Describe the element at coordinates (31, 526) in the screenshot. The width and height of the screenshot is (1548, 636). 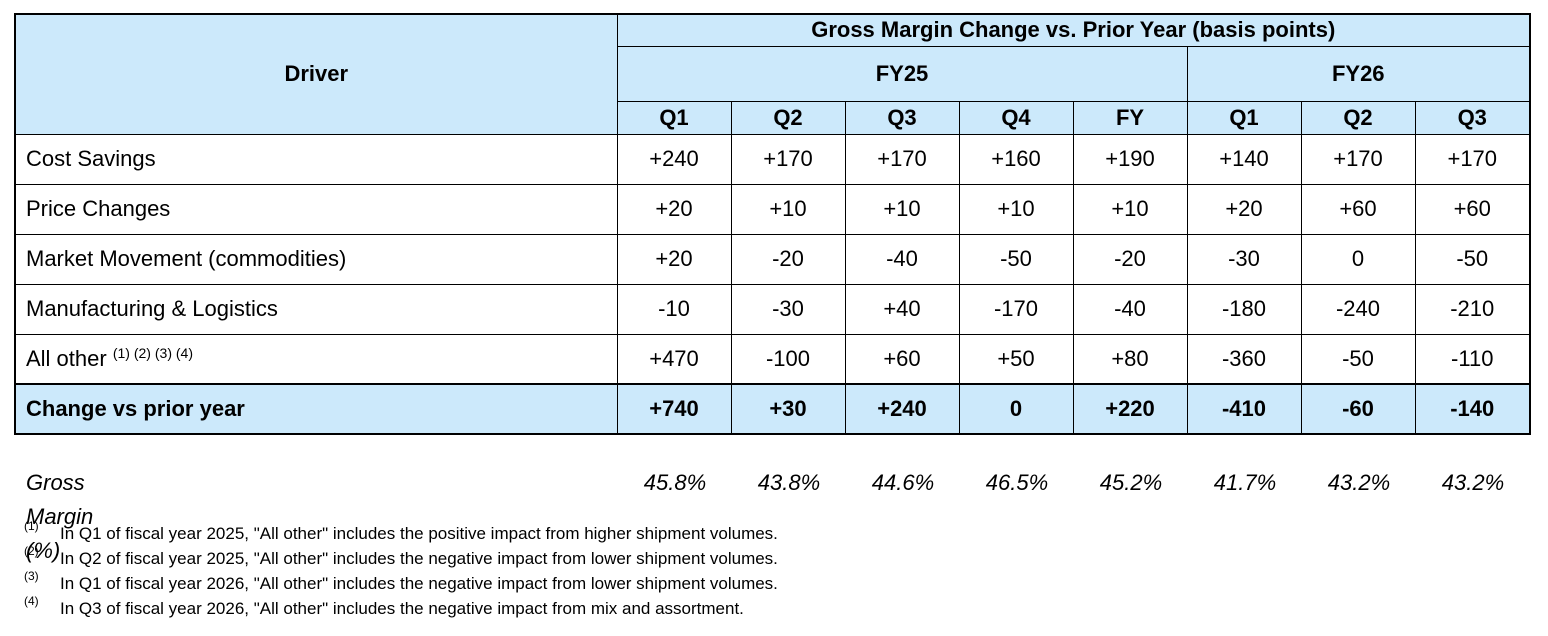
I see `footnote-mark: (1)` at that location.